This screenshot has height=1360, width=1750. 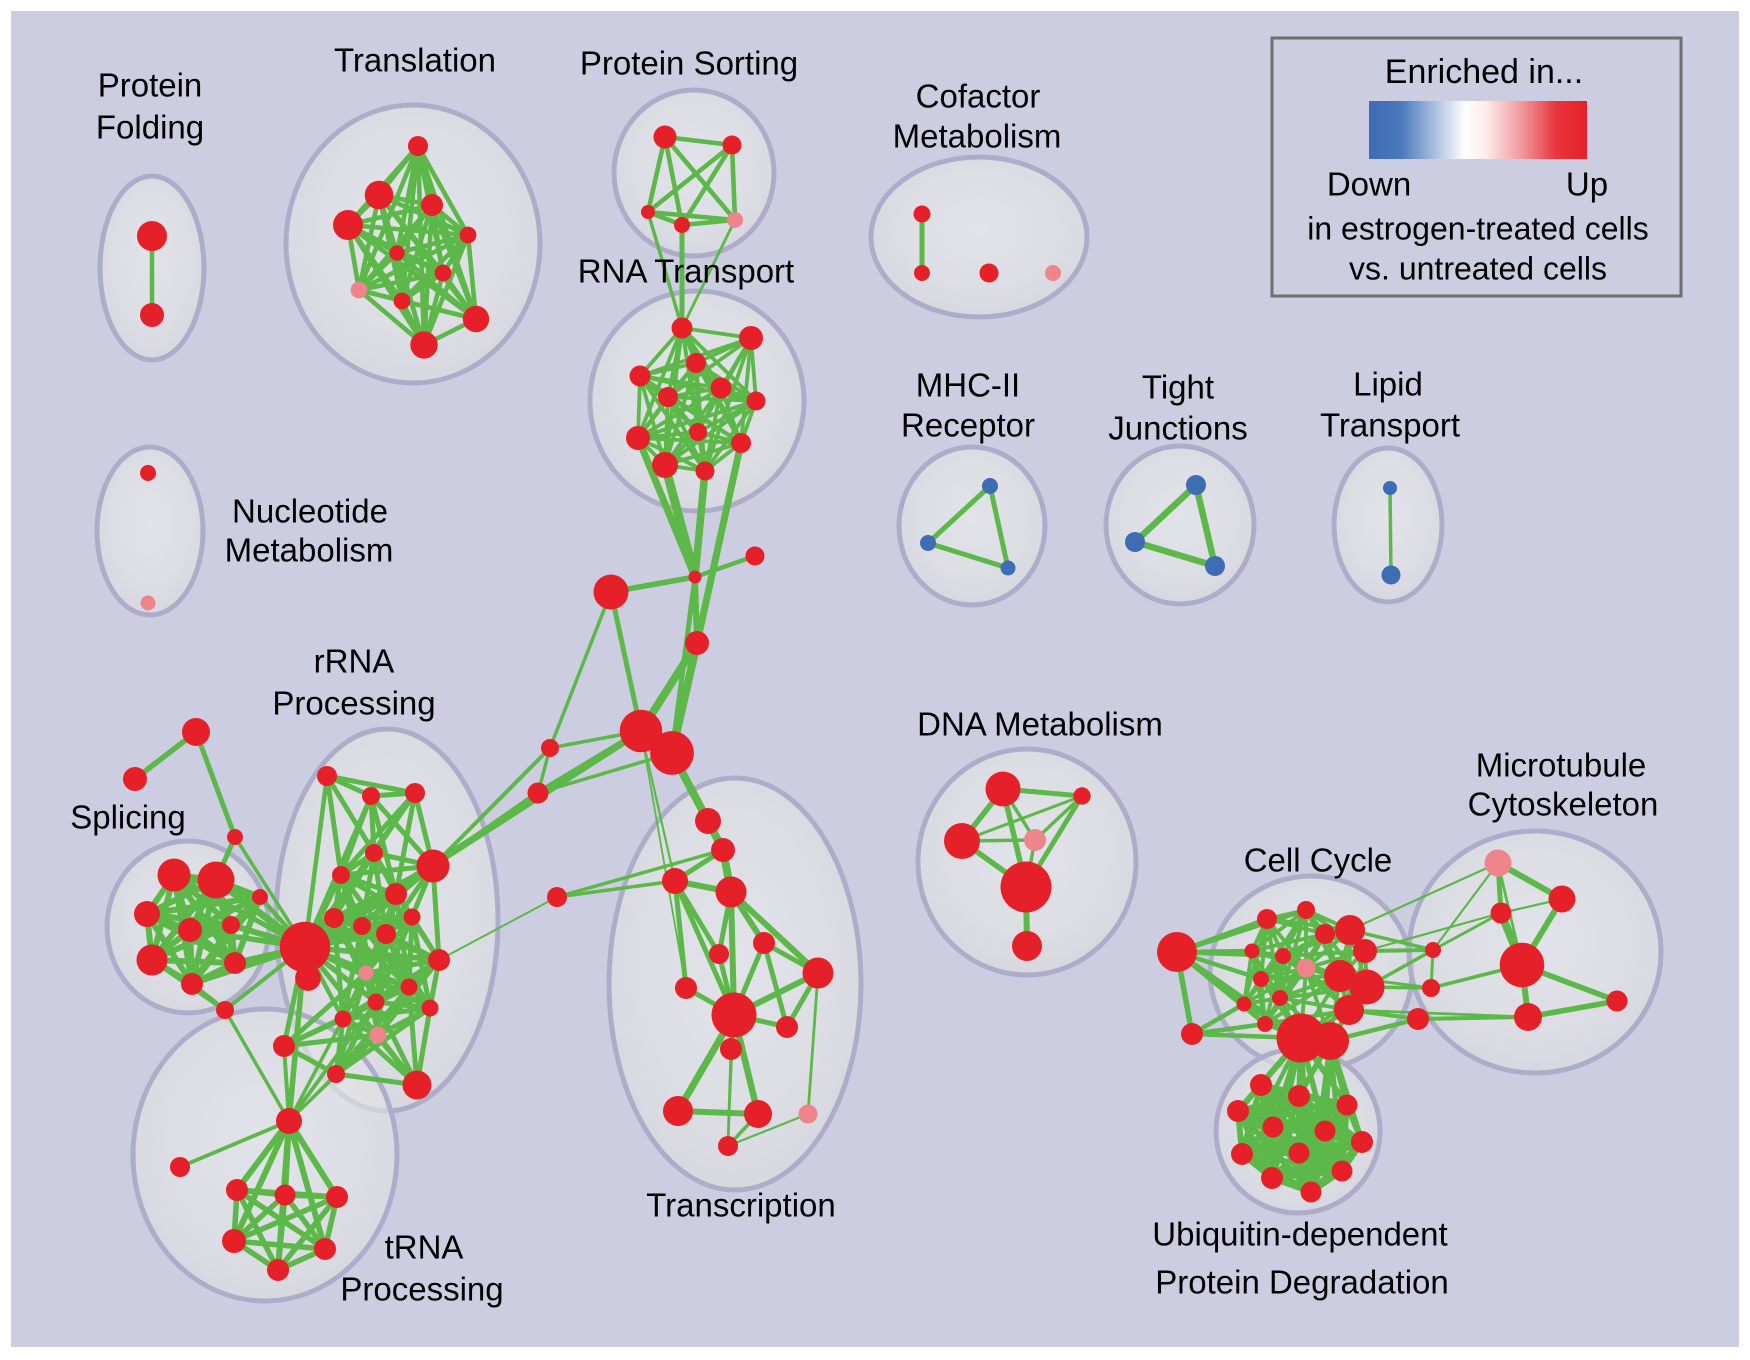 What do you see at coordinates (1561, 765) in the screenshot?
I see `svg-text: Microtubule` at bounding box center [1561, 765].